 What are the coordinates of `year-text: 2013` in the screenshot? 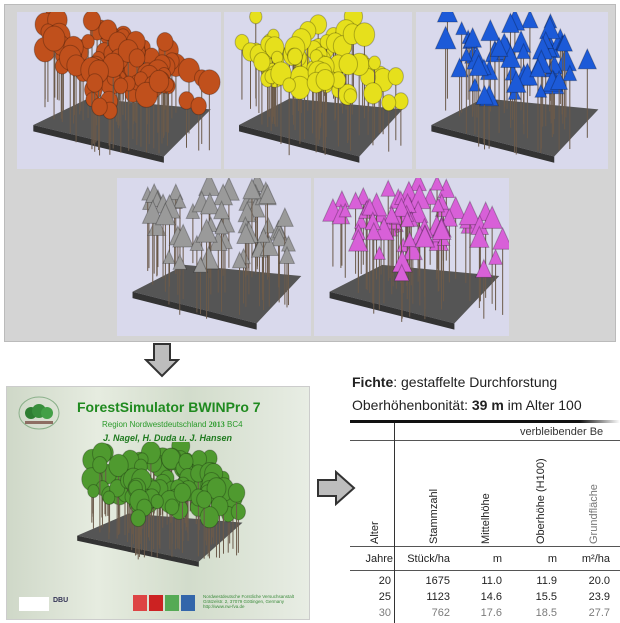 It's located at (216, 424).